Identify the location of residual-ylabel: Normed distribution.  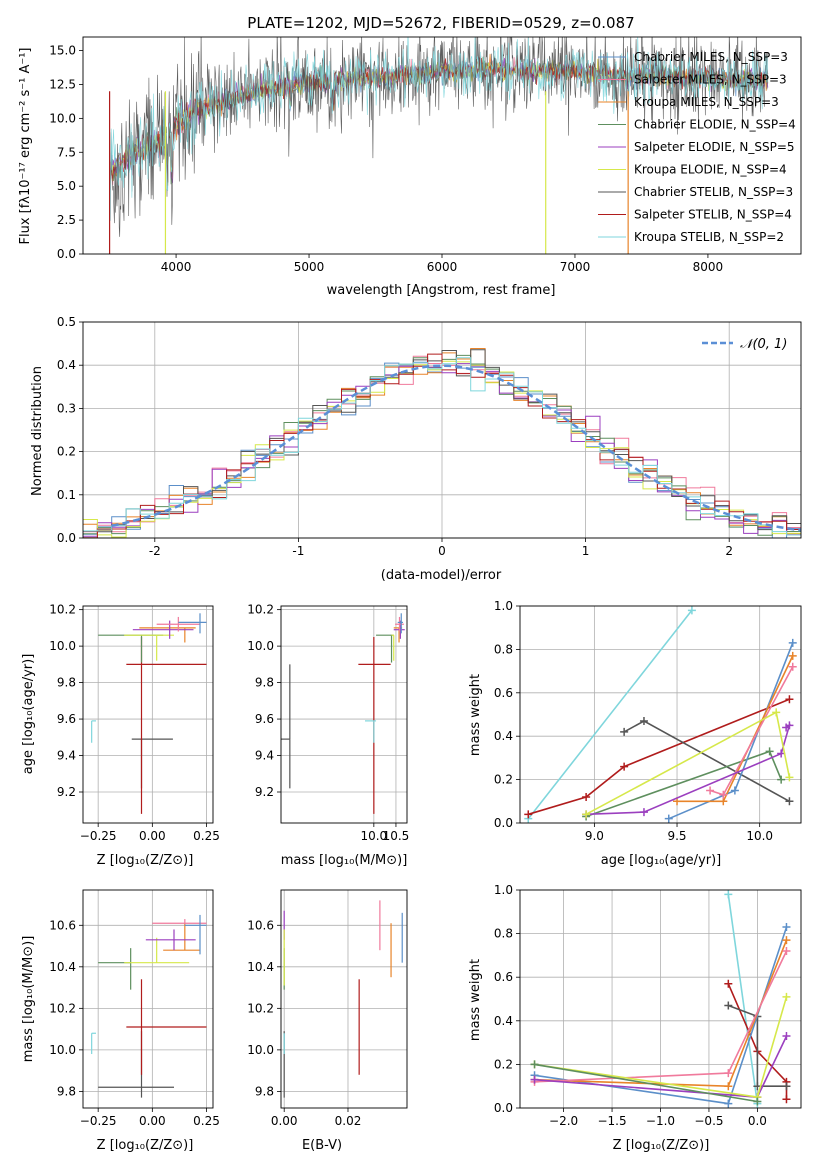
(37, 431).